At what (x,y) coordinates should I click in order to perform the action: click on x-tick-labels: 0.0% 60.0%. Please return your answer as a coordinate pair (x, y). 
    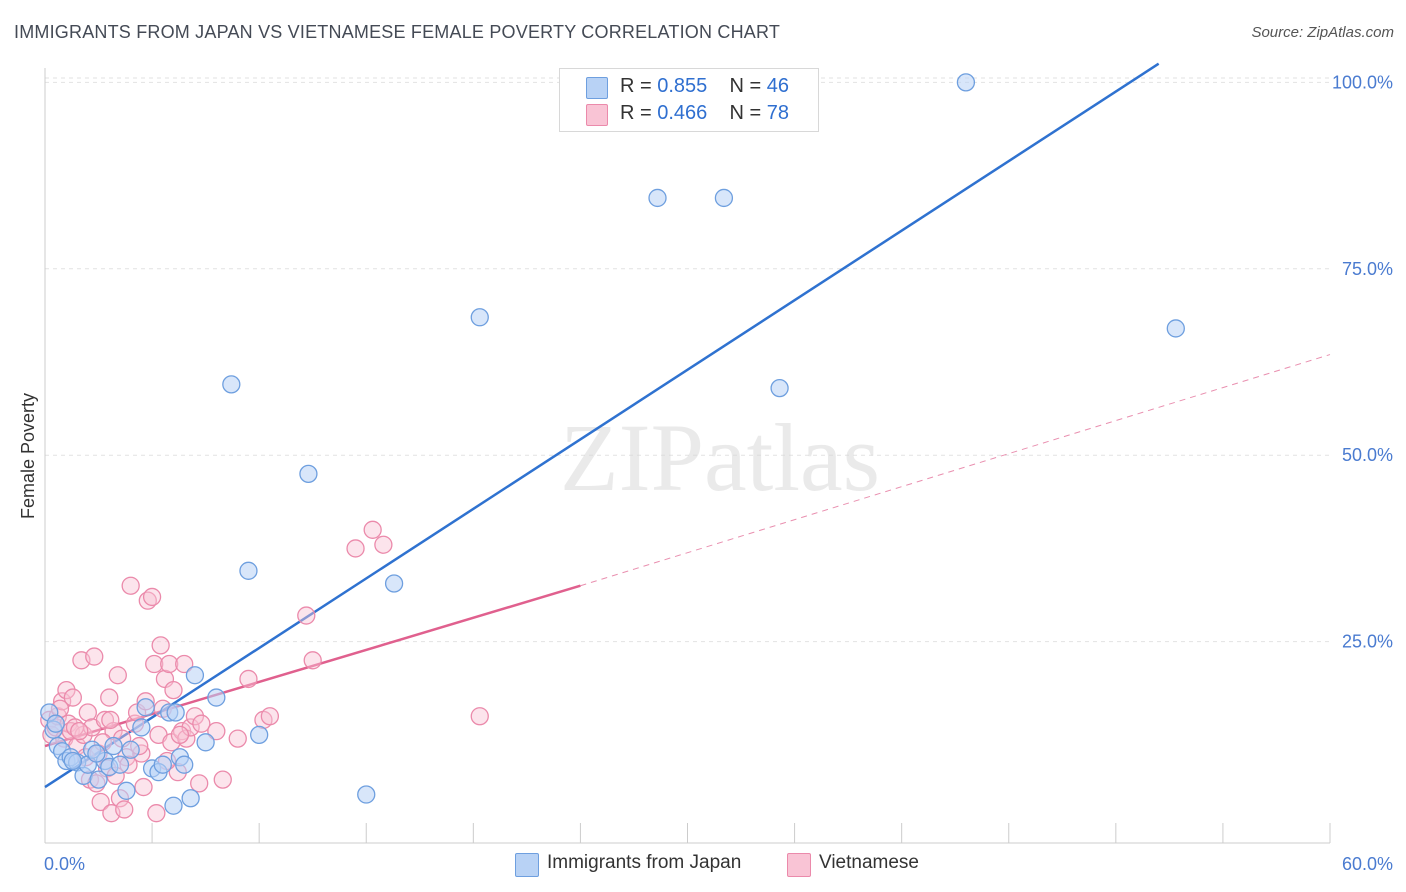
    Looking at the image, I should click on (718, 864).